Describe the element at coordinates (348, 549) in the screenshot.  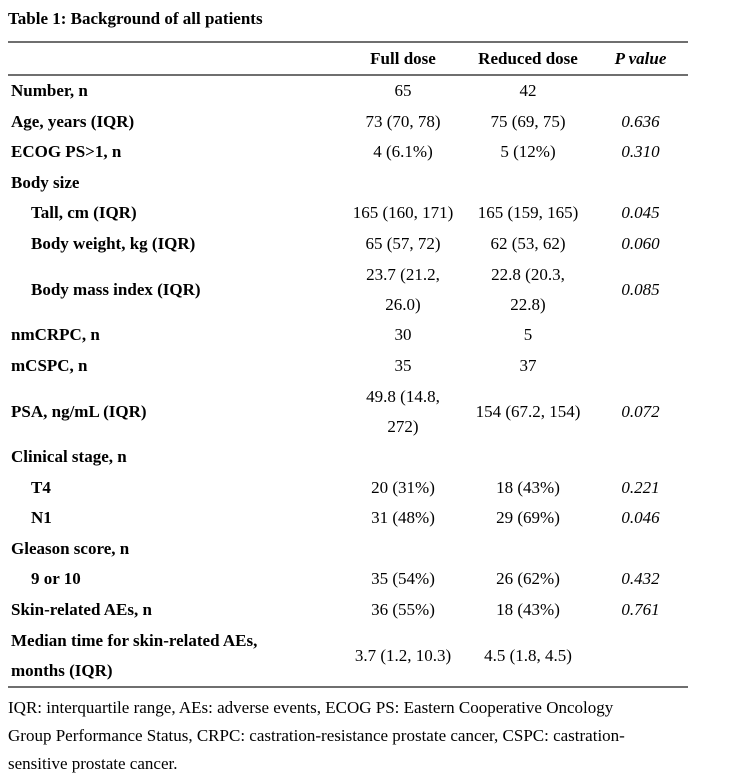
I see `table-row: Gleason score, n` at that location.